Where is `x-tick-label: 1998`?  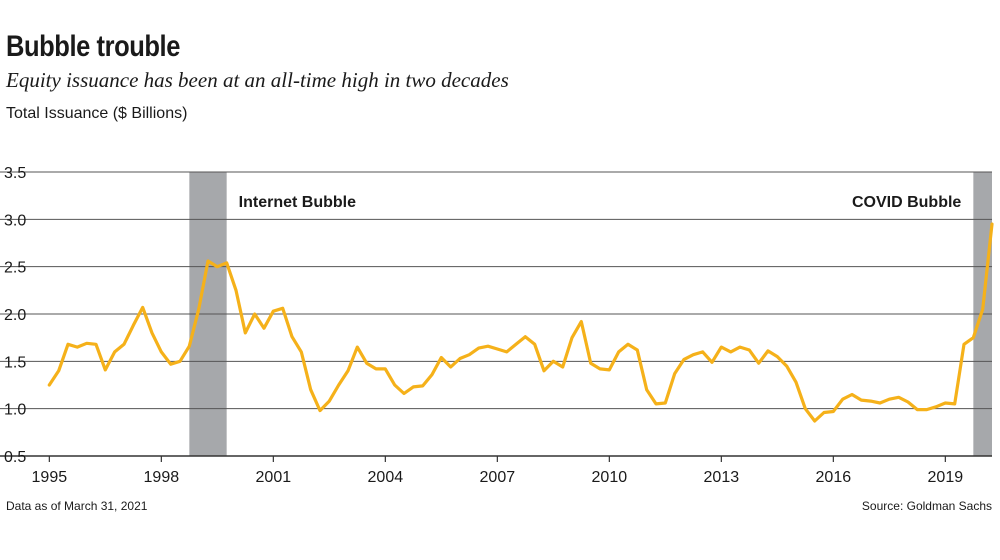
x-tick-label: 1998 is located at coordinates (162, 477).